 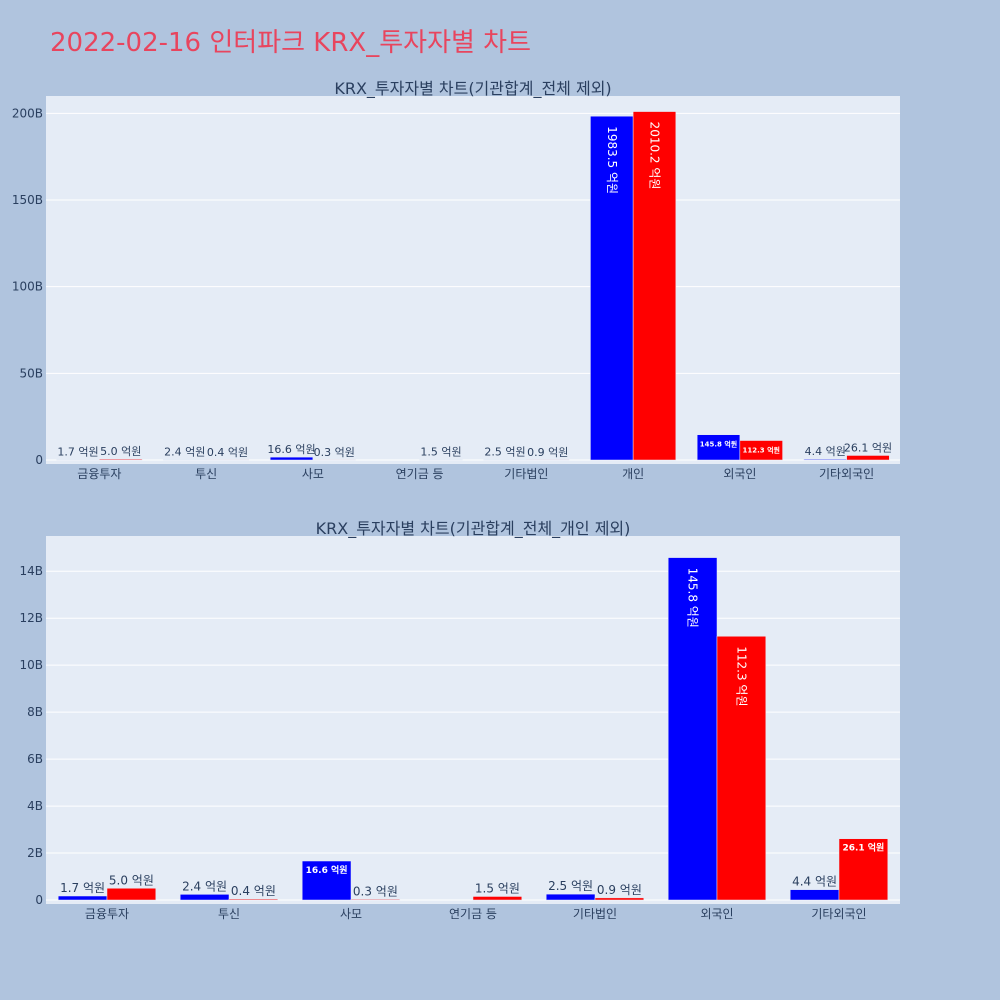 I want to click on x-tick-label: 개인, so click(x=633, y=474).